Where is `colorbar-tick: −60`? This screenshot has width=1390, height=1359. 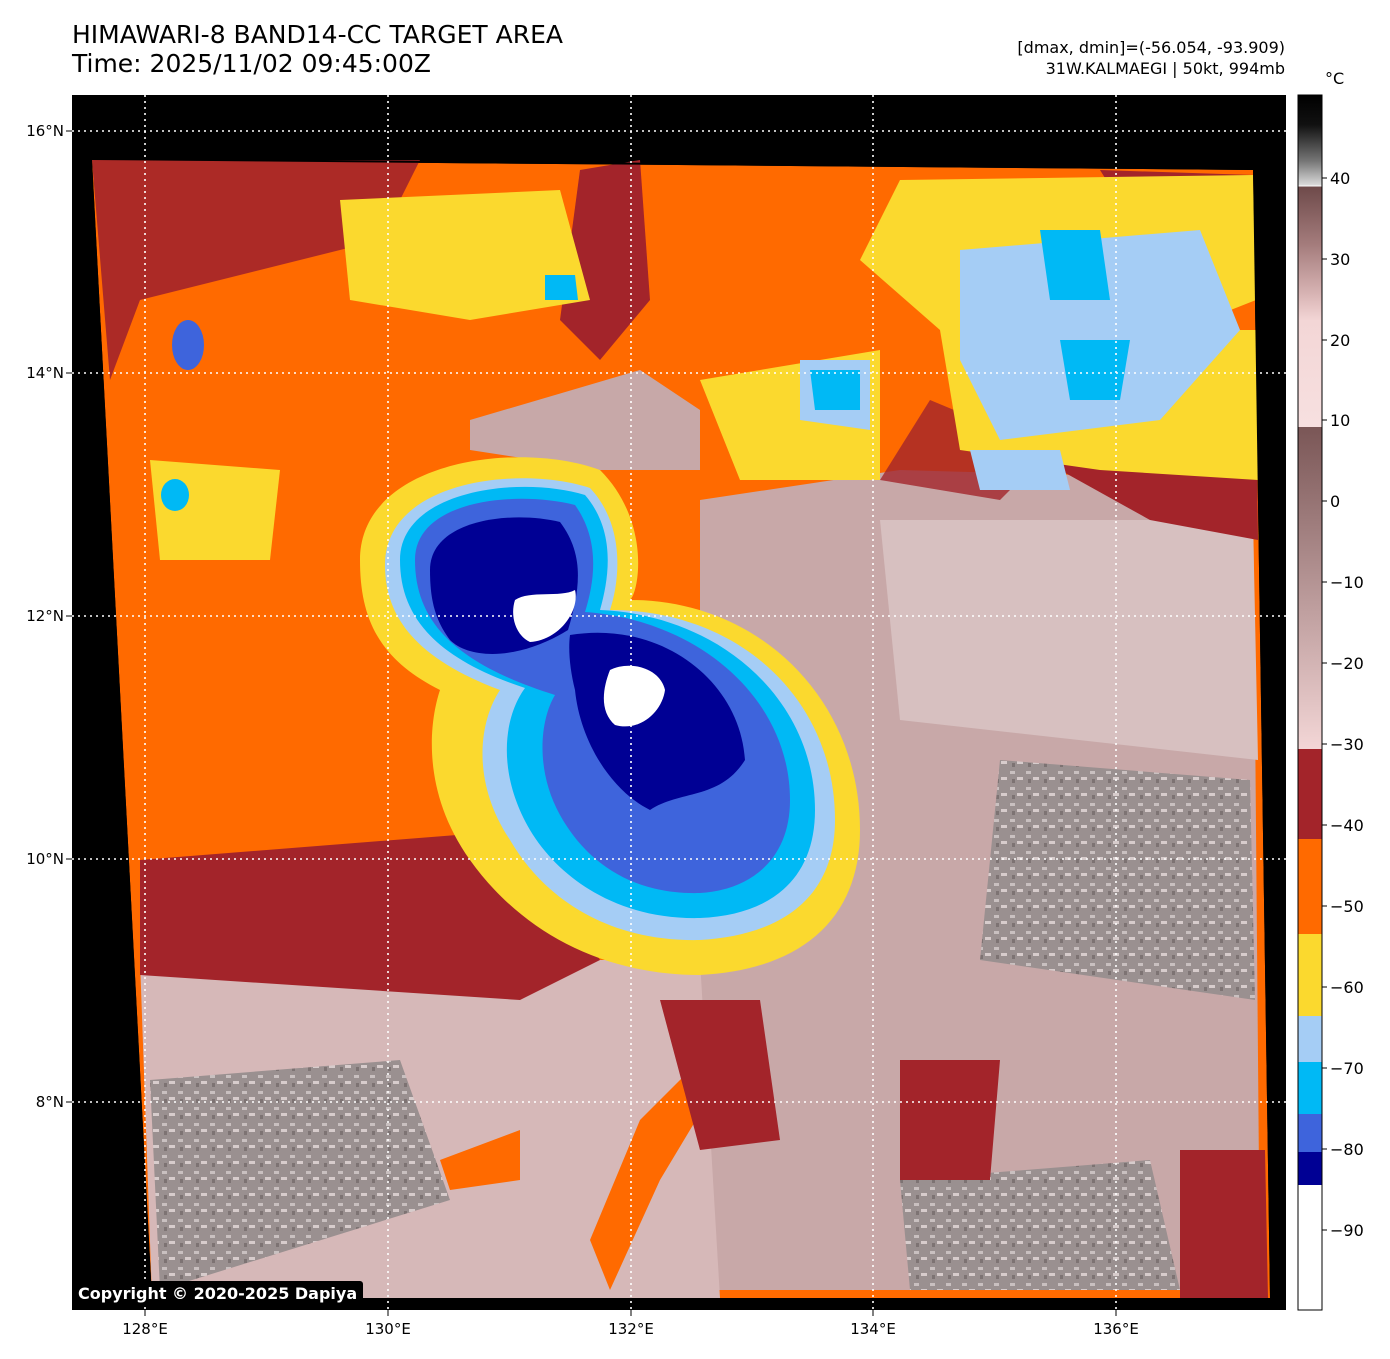
colorbar-tick: −60 is located at coordinates (1347, 987).